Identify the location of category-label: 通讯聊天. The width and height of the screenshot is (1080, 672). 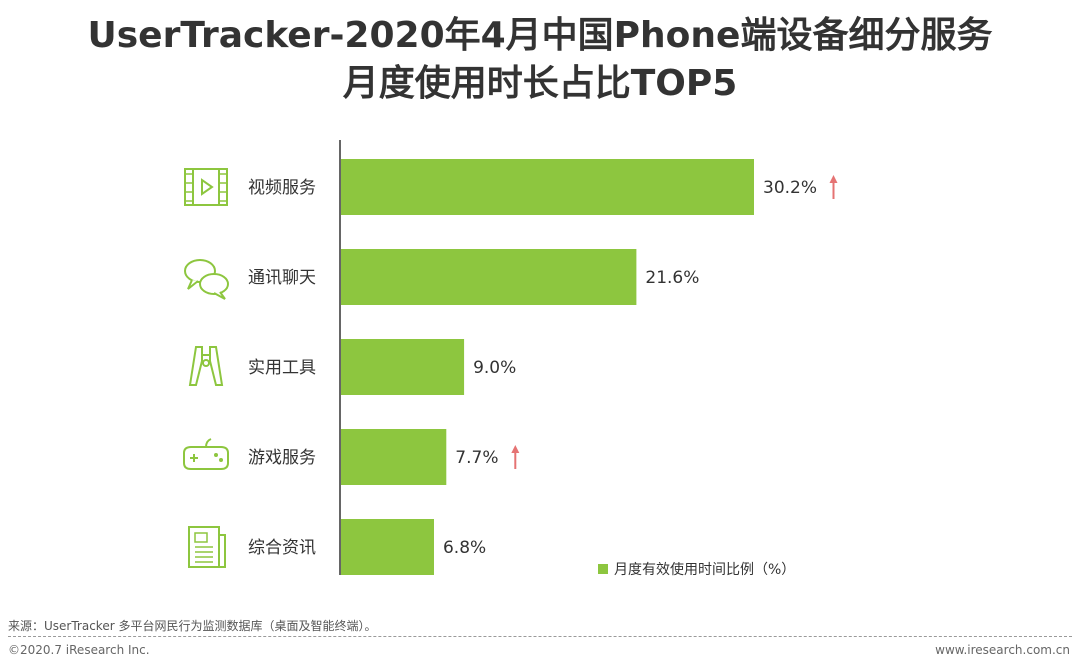
(282, 278).